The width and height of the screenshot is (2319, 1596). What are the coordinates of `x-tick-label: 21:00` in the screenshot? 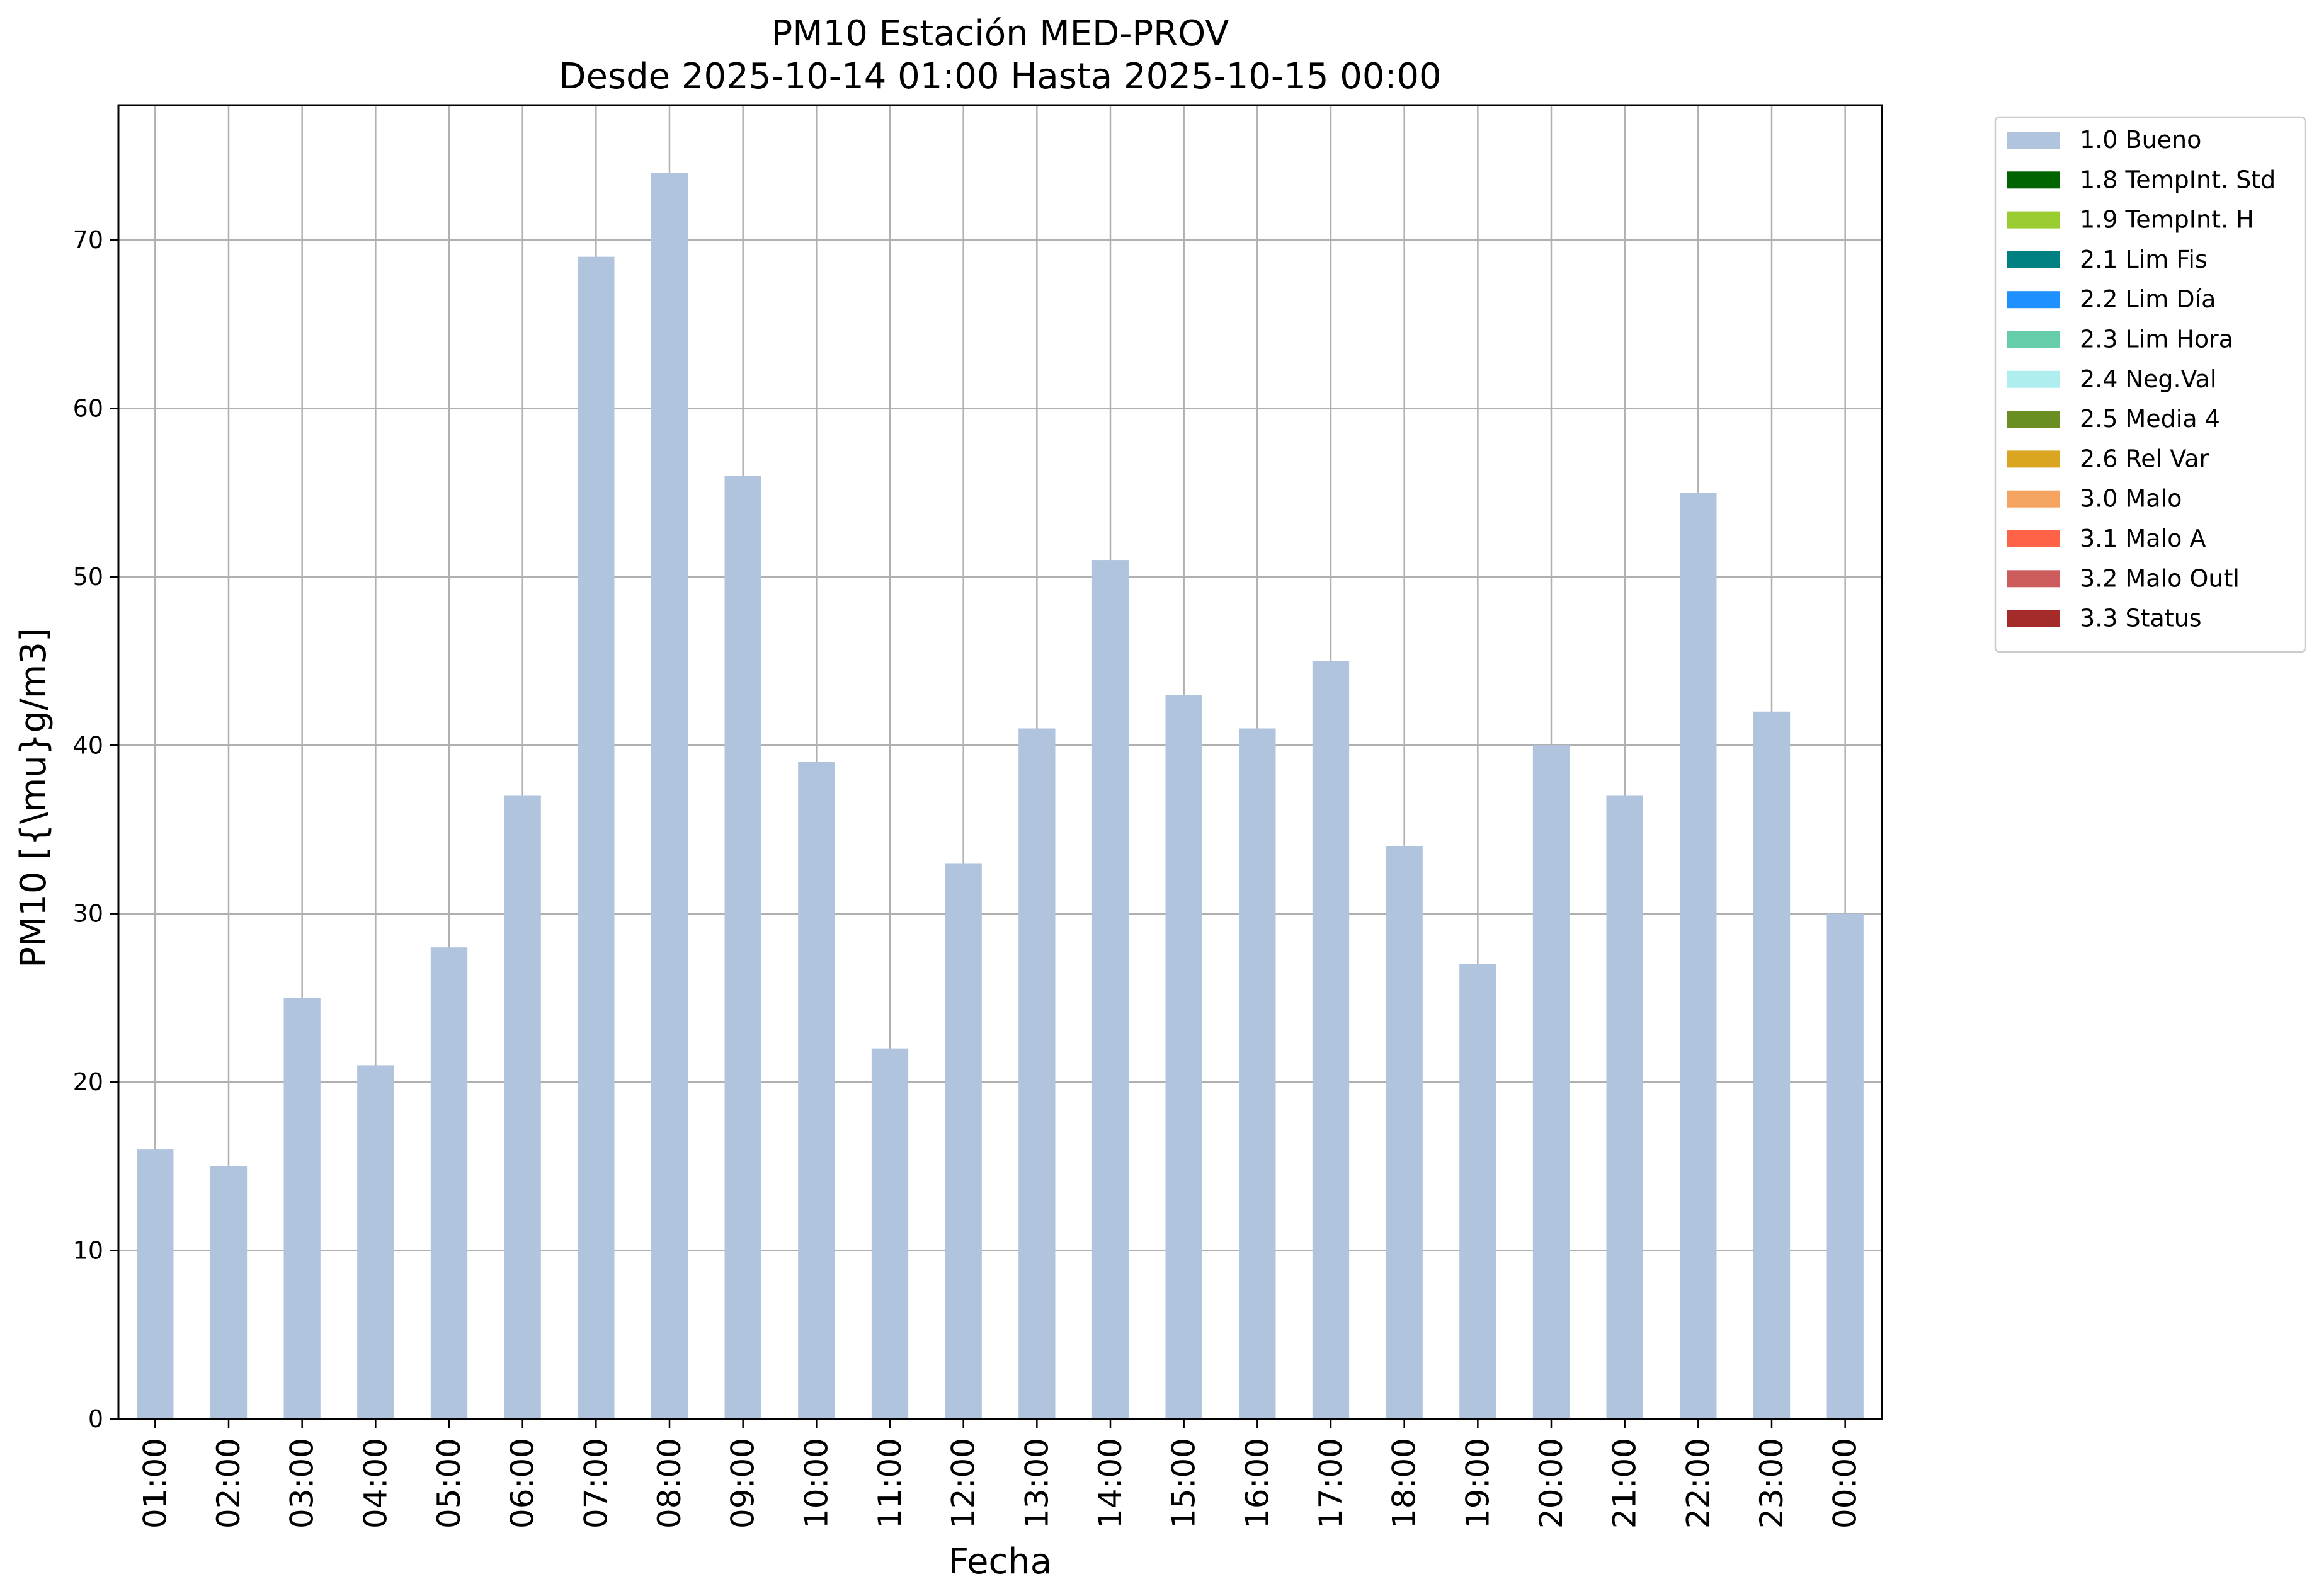 It's located at (1625, 1483).